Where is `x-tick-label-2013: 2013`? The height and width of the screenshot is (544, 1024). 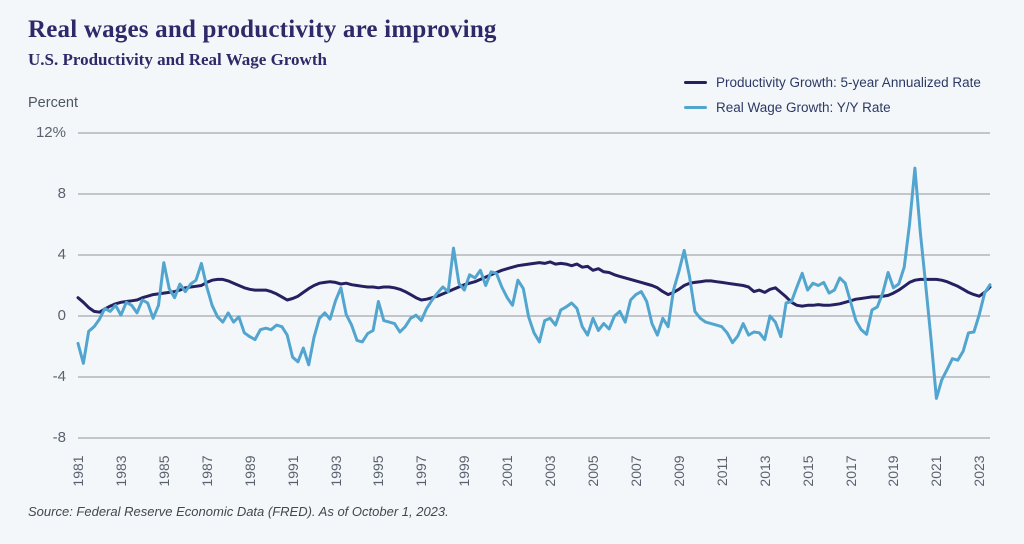
x-tick-label-2013: 2013 is located at coordinates (764, 471).